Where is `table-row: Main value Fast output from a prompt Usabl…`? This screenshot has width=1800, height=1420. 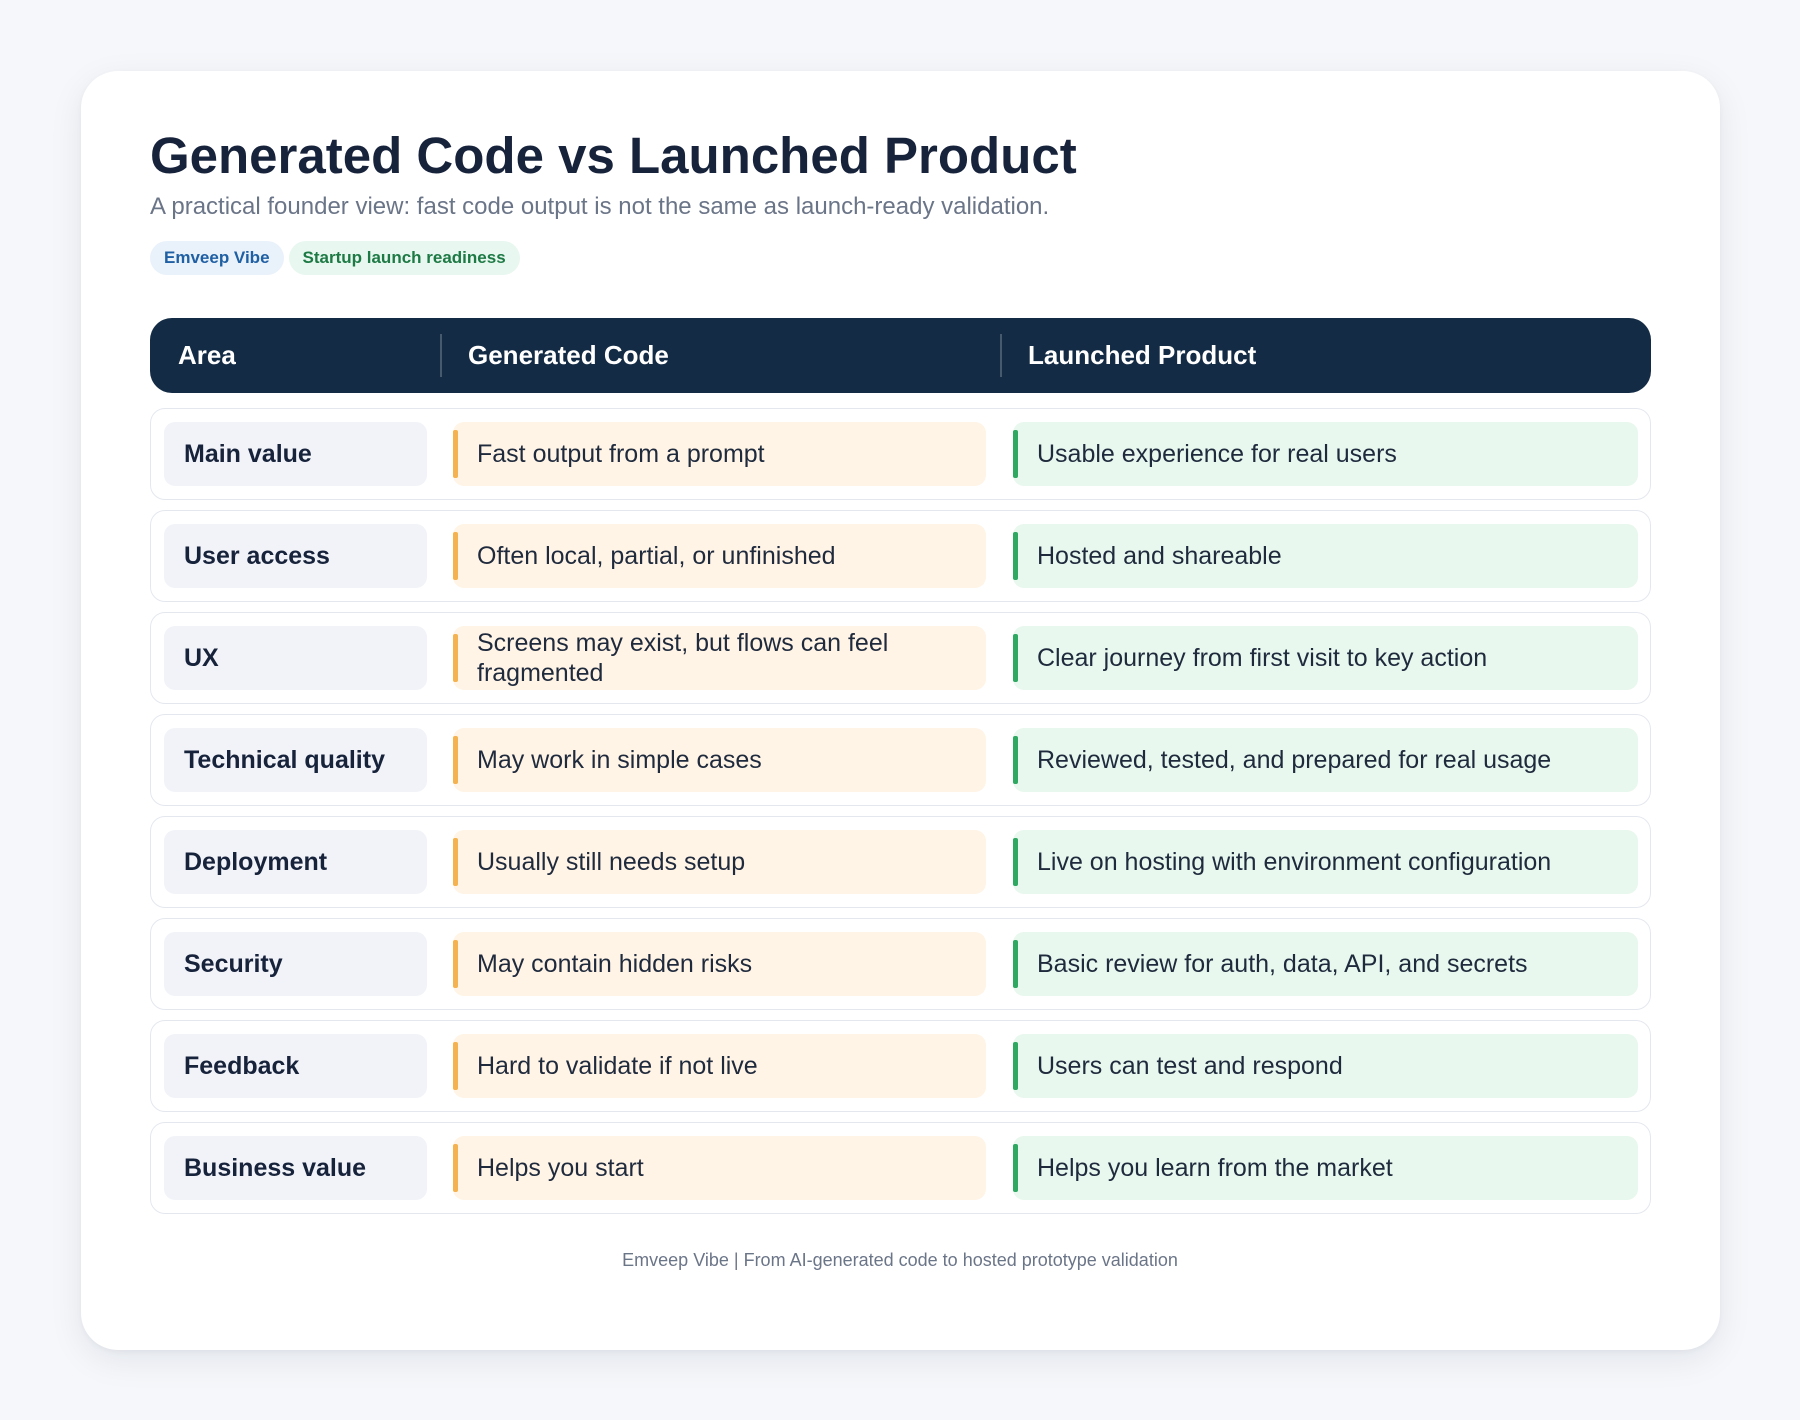 table-row: Main value Fast output from a prompt Usabl… is located at coordinates (900, 454).